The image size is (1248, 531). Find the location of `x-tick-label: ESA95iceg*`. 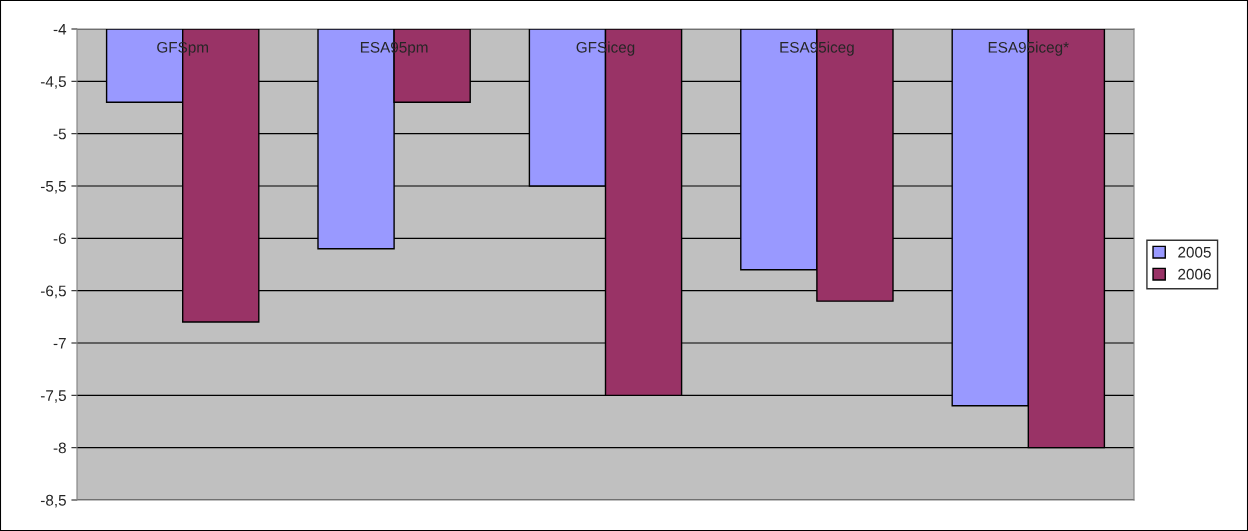

x-tick-label: ESA95iceg* is located at coordinates (1028, 48).